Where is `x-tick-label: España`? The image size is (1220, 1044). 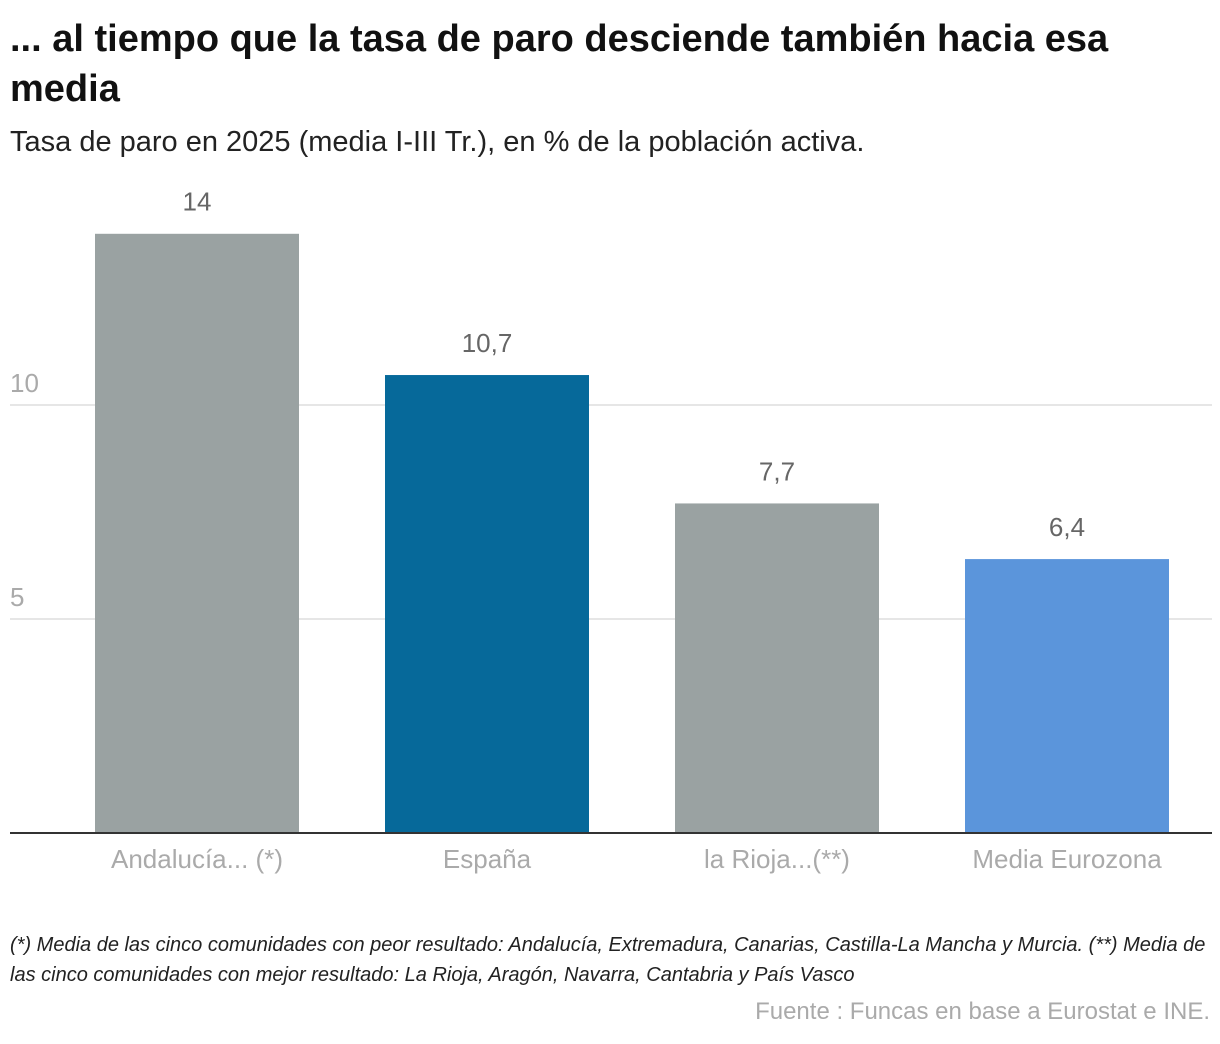
x-tick-label: España is located at coordinates (487, 859).